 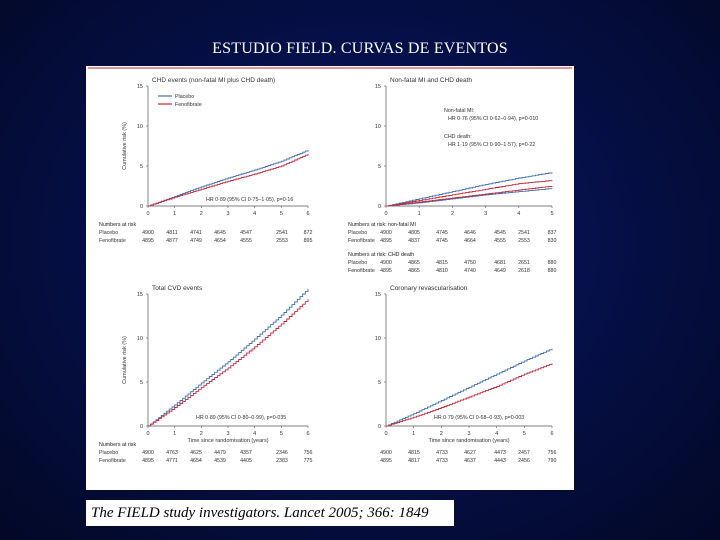 What do you see at coordinates (470, 263) in the screenshot?
I see `risk-value: 4750` at bounding box center [470, 263].